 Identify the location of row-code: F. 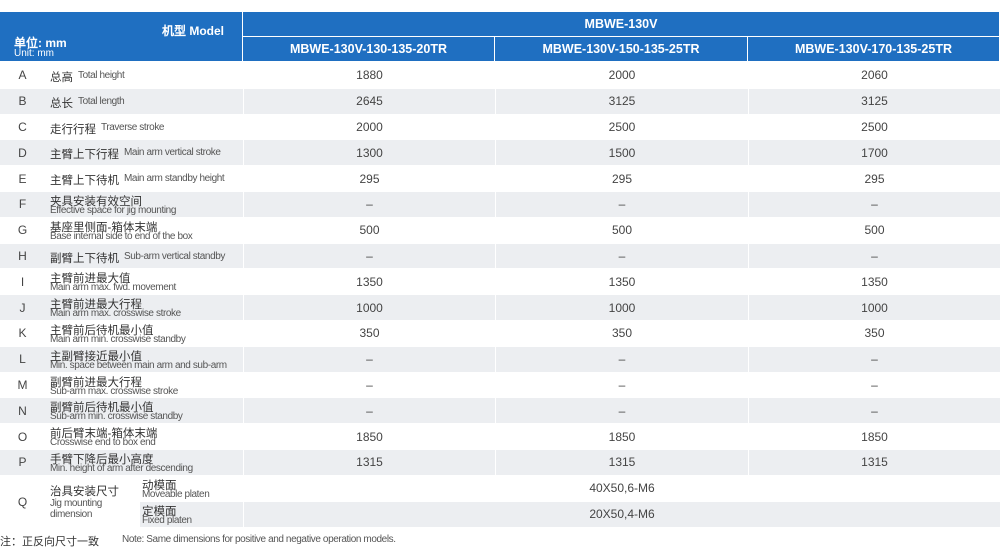
(22, 204).